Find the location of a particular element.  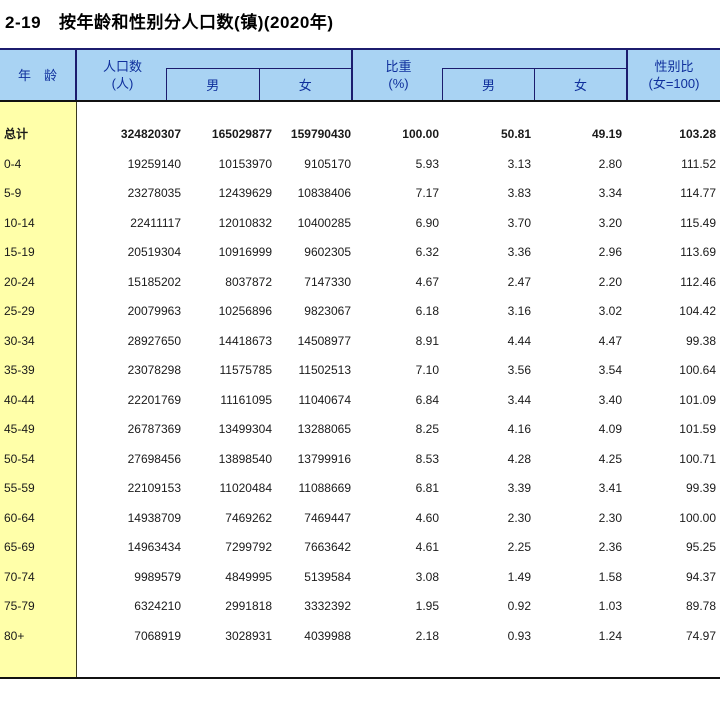

cell-share-male: 3.70 is located at coordinates (519, 222).